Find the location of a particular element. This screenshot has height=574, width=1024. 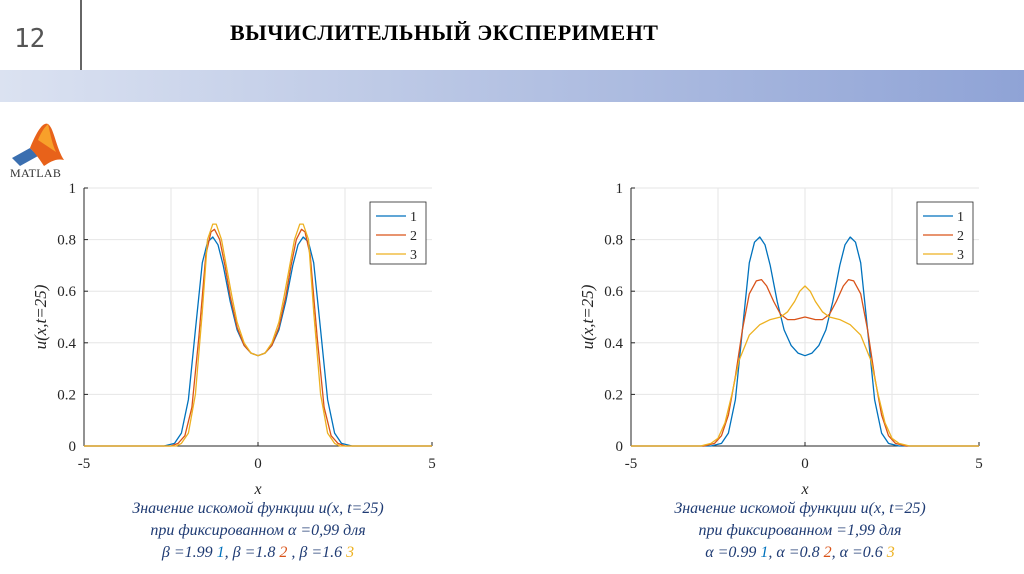

logo-highlight-shape is located at coordinates (47, 138).